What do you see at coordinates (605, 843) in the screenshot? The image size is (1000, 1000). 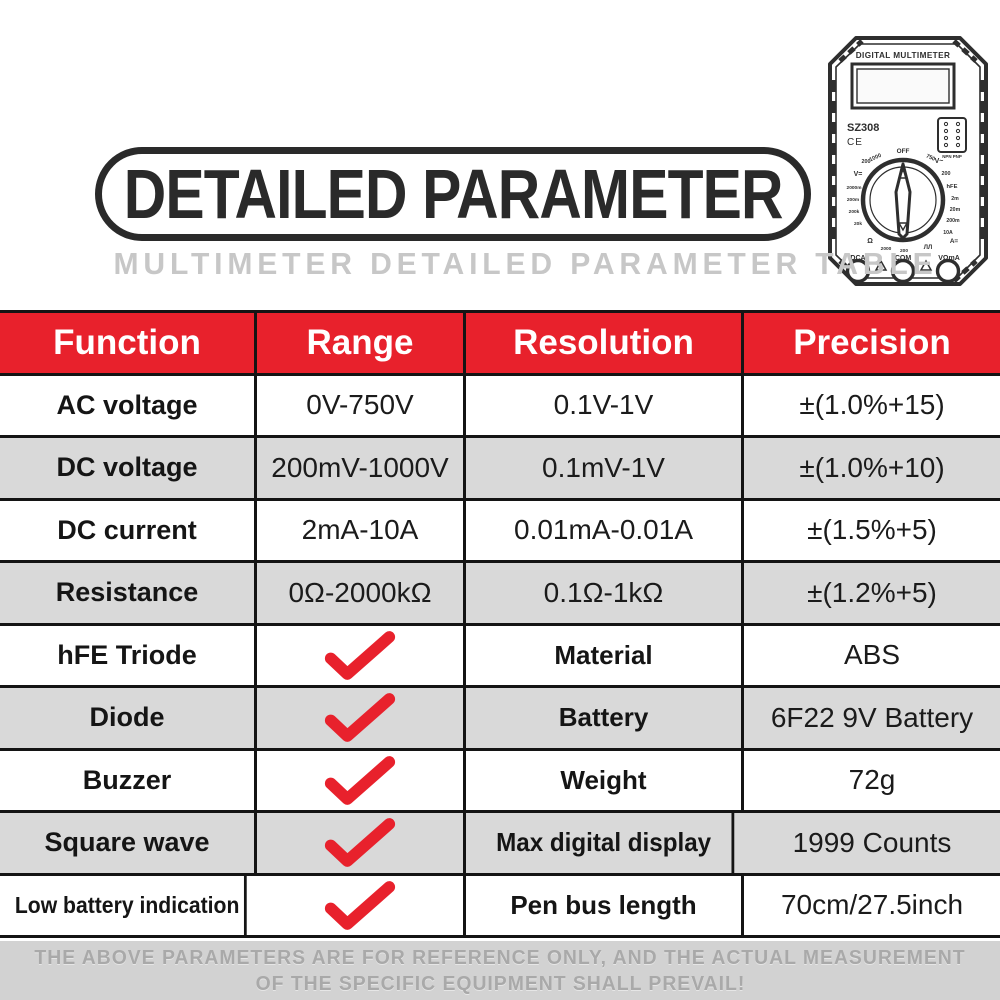 I see `spec-name-cell: Max digital display` at bounding box center [605, 843].